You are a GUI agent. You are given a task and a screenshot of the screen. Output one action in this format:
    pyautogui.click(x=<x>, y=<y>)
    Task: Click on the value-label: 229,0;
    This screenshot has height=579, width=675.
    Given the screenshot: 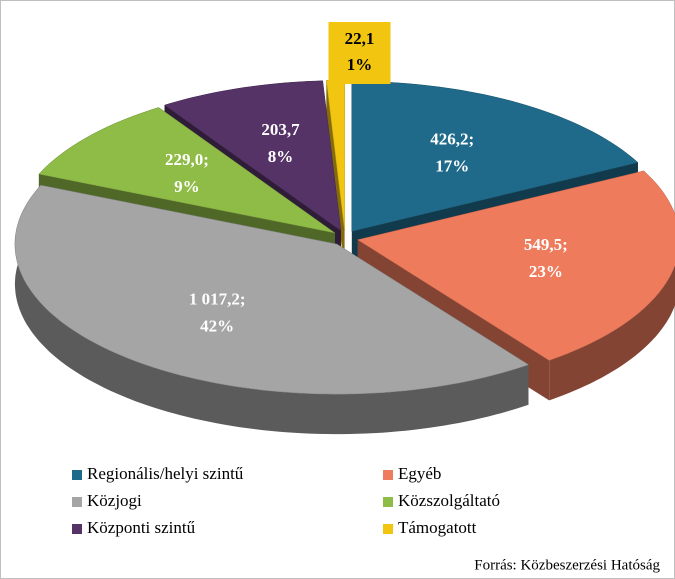 What is the action you would take?
    pyautogui.click(x=187, y=159)
    